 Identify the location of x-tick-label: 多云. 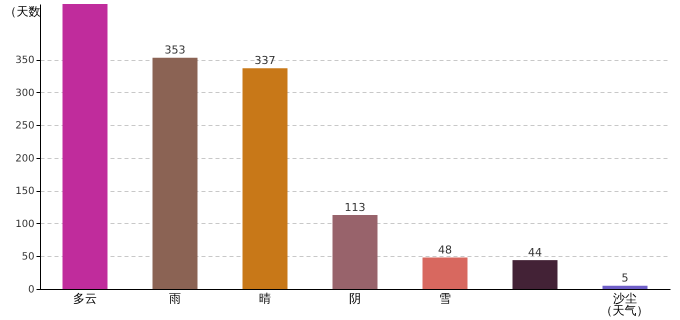
(85, 299).